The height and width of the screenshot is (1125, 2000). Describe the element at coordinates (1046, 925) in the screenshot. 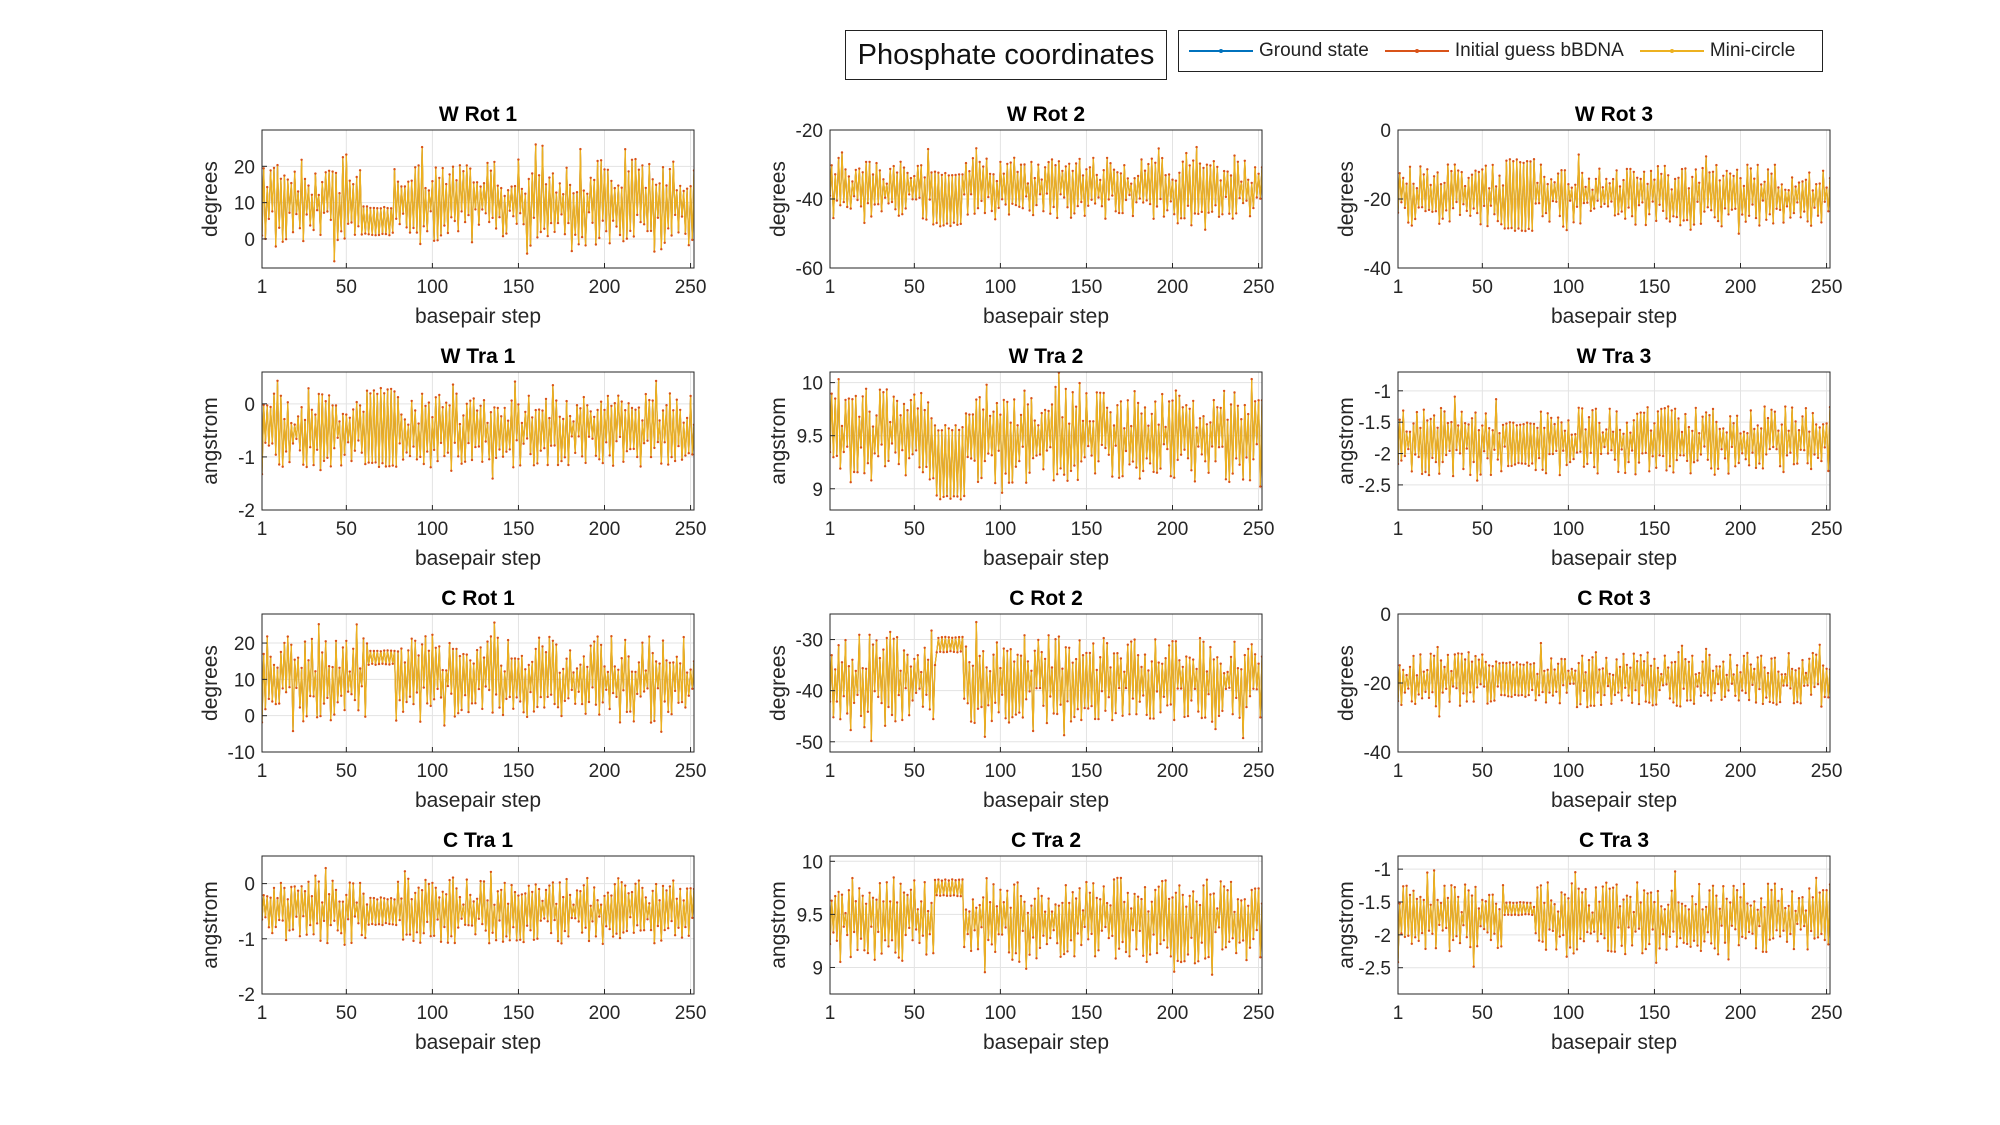

I see `axes-box` at that location.